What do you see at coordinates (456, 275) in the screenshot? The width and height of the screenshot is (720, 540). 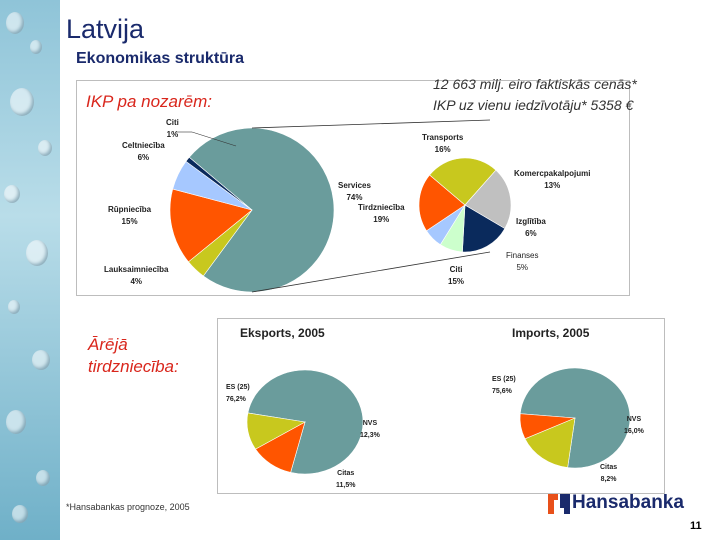 I see `label-citi-services: Citi 15%` at bounding box center [456, 275].